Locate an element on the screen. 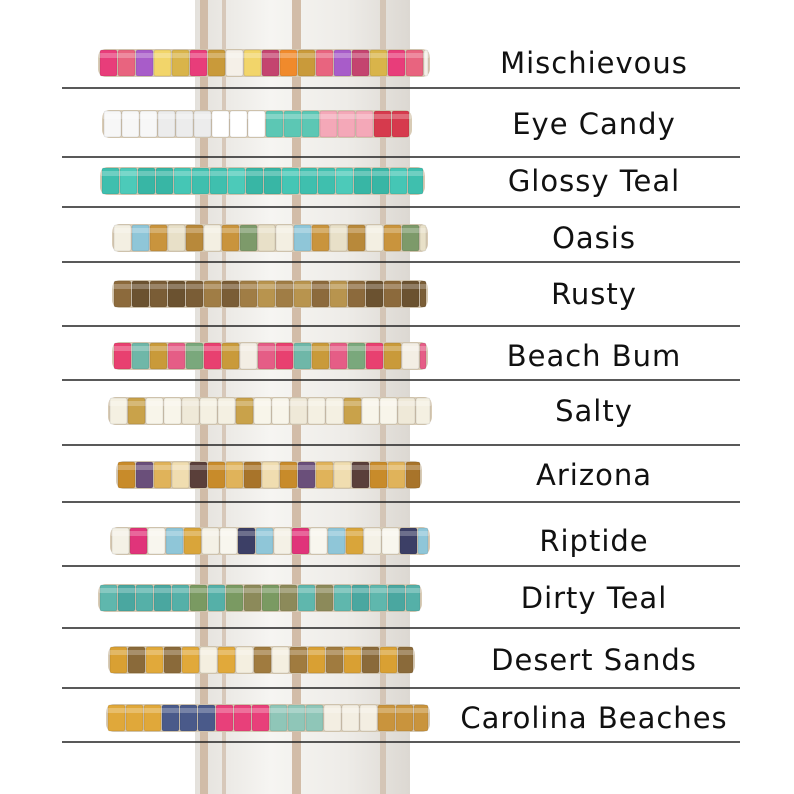 The height and width of the screenshot is (794, 794). product-name: Arizona is located at coordinates (594, 475).